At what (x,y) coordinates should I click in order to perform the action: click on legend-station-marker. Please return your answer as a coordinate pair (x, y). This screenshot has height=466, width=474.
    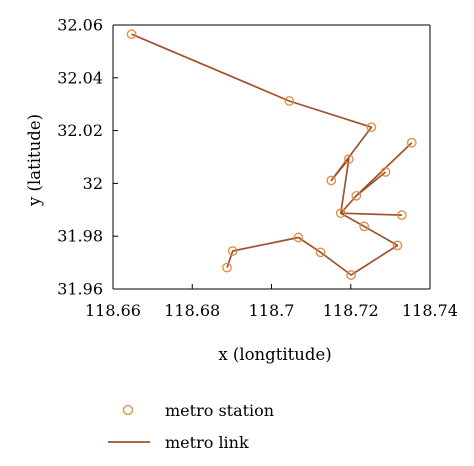
    Looking at the image, I should click on (128, 410).